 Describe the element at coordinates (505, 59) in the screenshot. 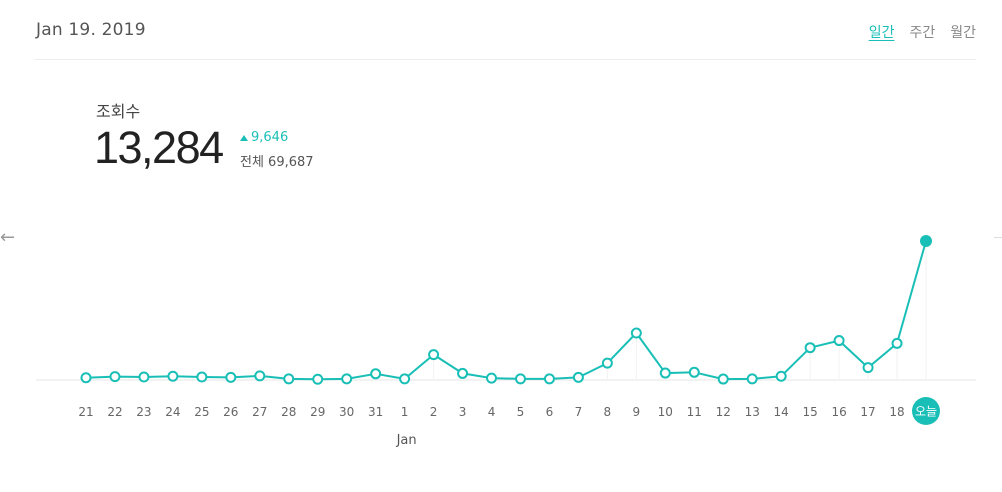

I see `header-divider` at that location.